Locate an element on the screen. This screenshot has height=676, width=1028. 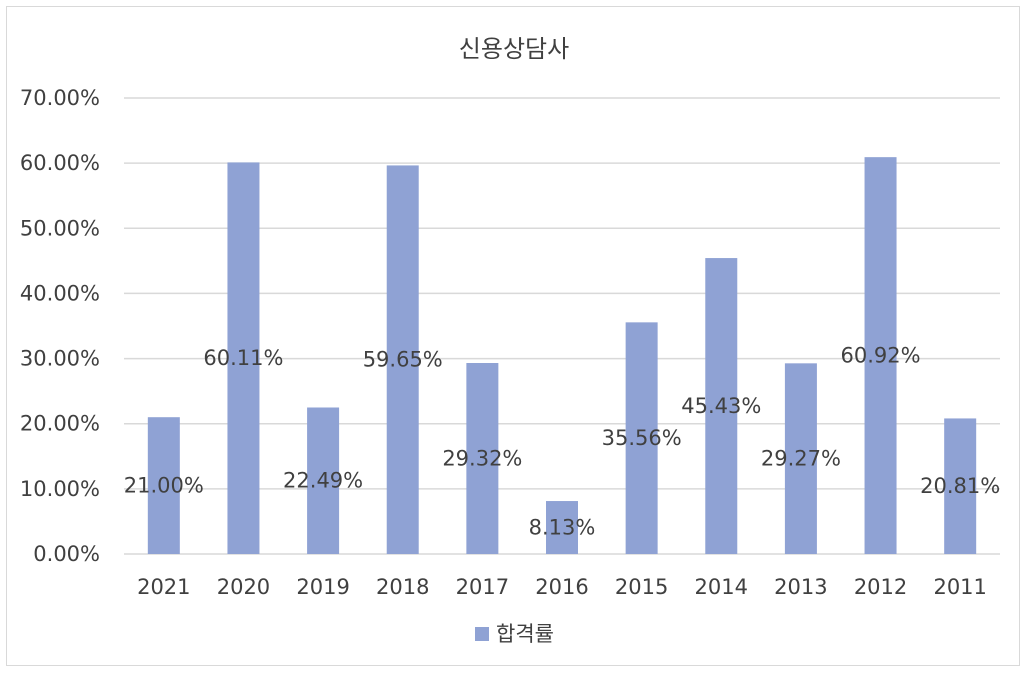
data-label: 29.27% is located at coordinates (801, 459).